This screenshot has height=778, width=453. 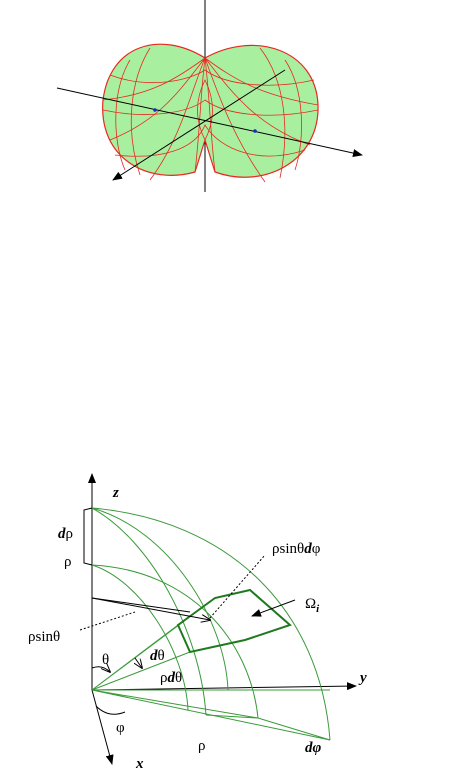 I want to click on radial-line, so click(x=141, y=605).